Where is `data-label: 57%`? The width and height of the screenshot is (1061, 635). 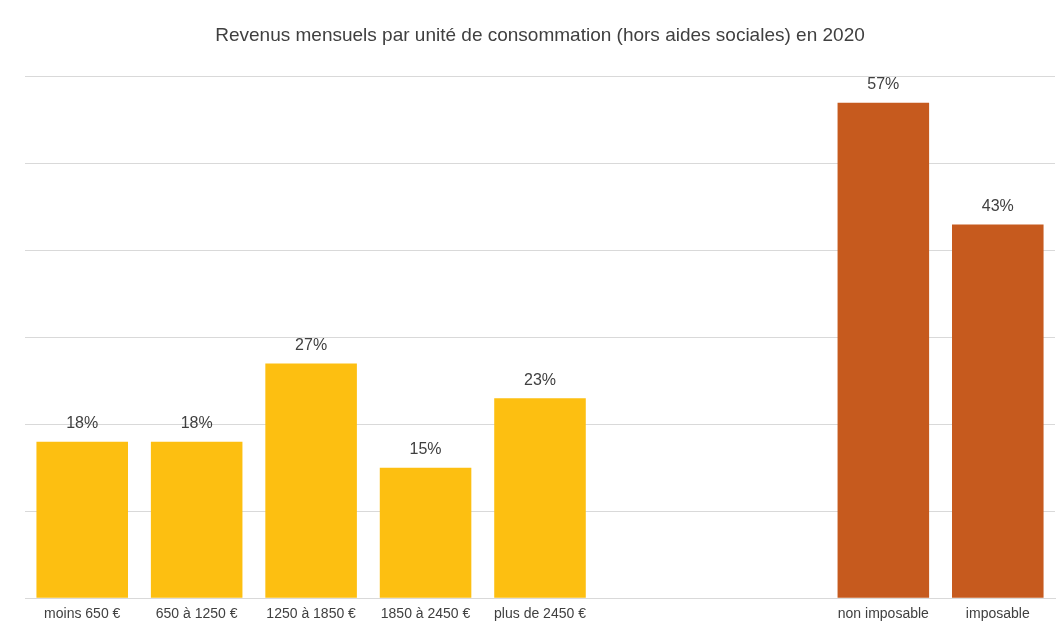
data-label: 57% is located at coordinates (883, 84).